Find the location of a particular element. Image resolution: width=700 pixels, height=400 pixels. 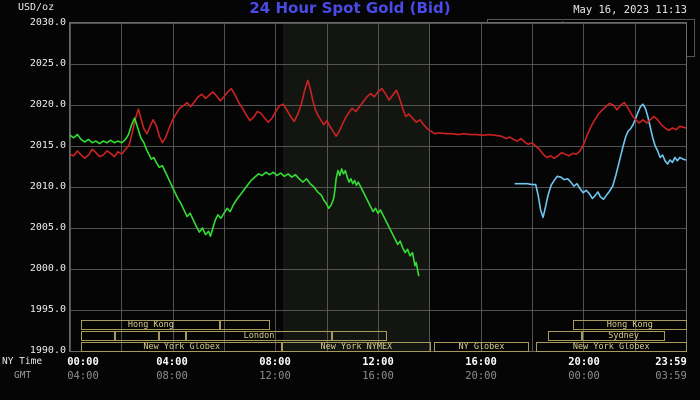

gmt-axis-label: GMT is located at coordinates (23, 375).